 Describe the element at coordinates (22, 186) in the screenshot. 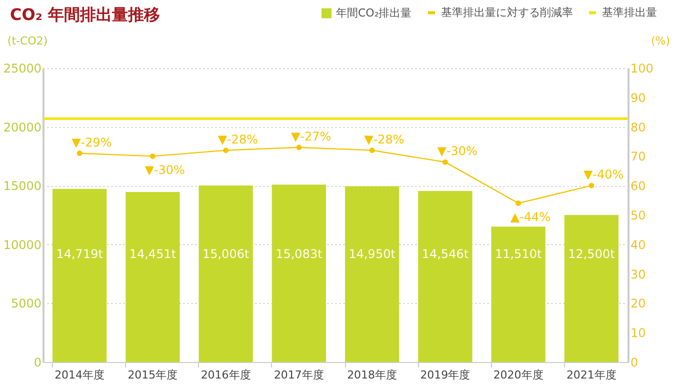

I see `y-tick-label: 15000` at that location.